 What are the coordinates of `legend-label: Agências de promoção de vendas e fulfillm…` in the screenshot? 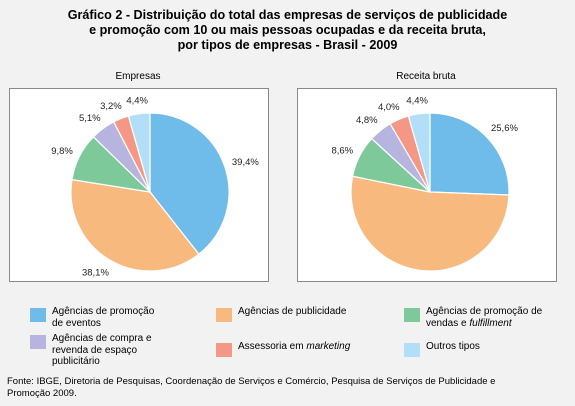 It's located at (484, 317).